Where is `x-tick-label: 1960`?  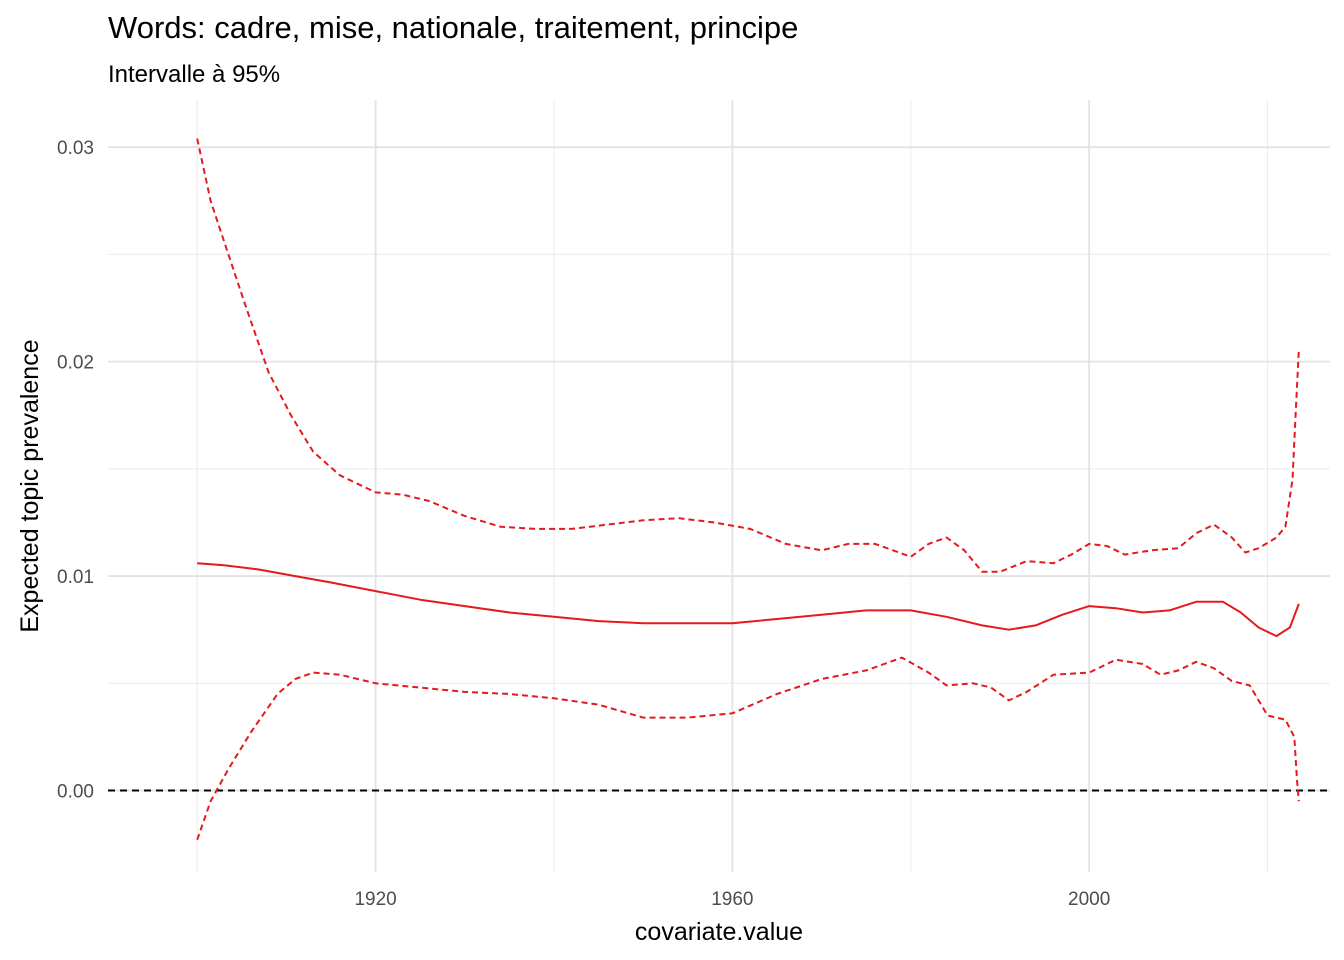
x-tick-label: 1960 is located at coordinates (732, 899).